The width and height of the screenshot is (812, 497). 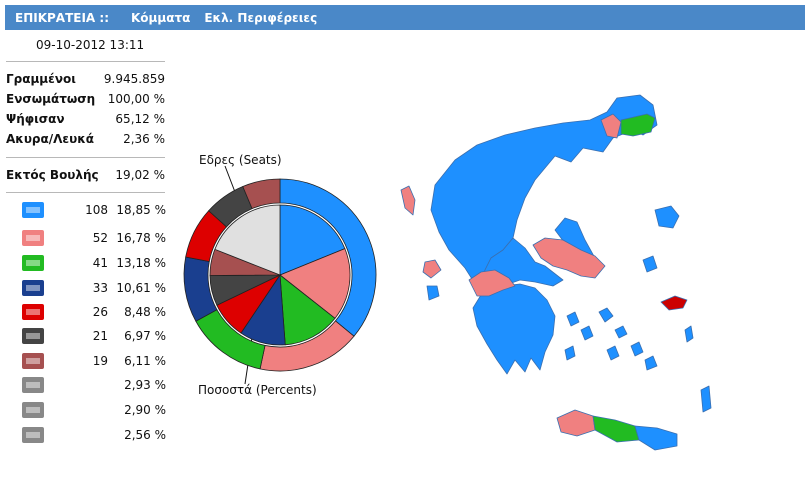 I want to click on dx-logo-icon, so click(x=33, y=435).